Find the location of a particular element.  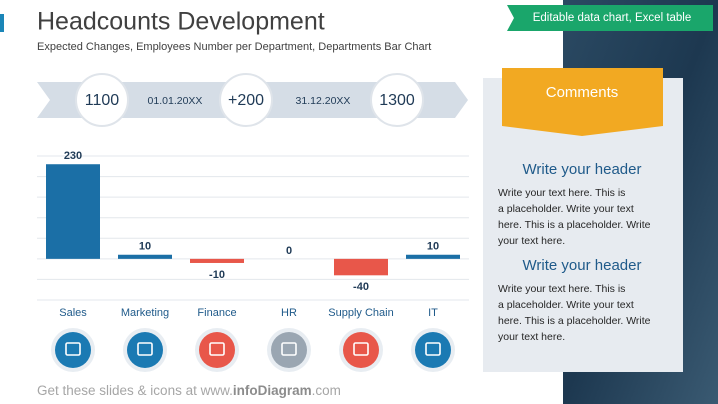

change-circle is located at coordinates (246, 100).